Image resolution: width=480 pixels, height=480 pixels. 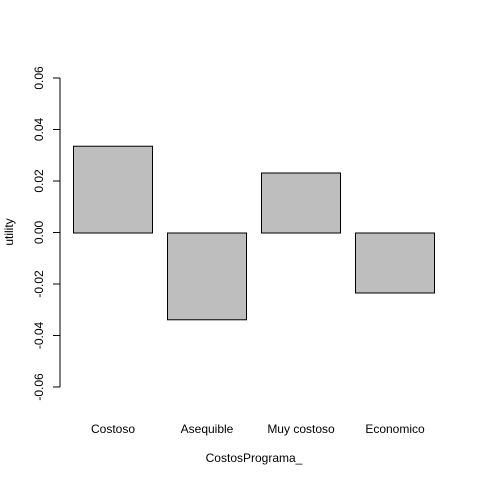 What do you see at coordinates (301, 429) in the screenshot?
I see `category-label: Muy costoso` at bounding box center [301, 429].